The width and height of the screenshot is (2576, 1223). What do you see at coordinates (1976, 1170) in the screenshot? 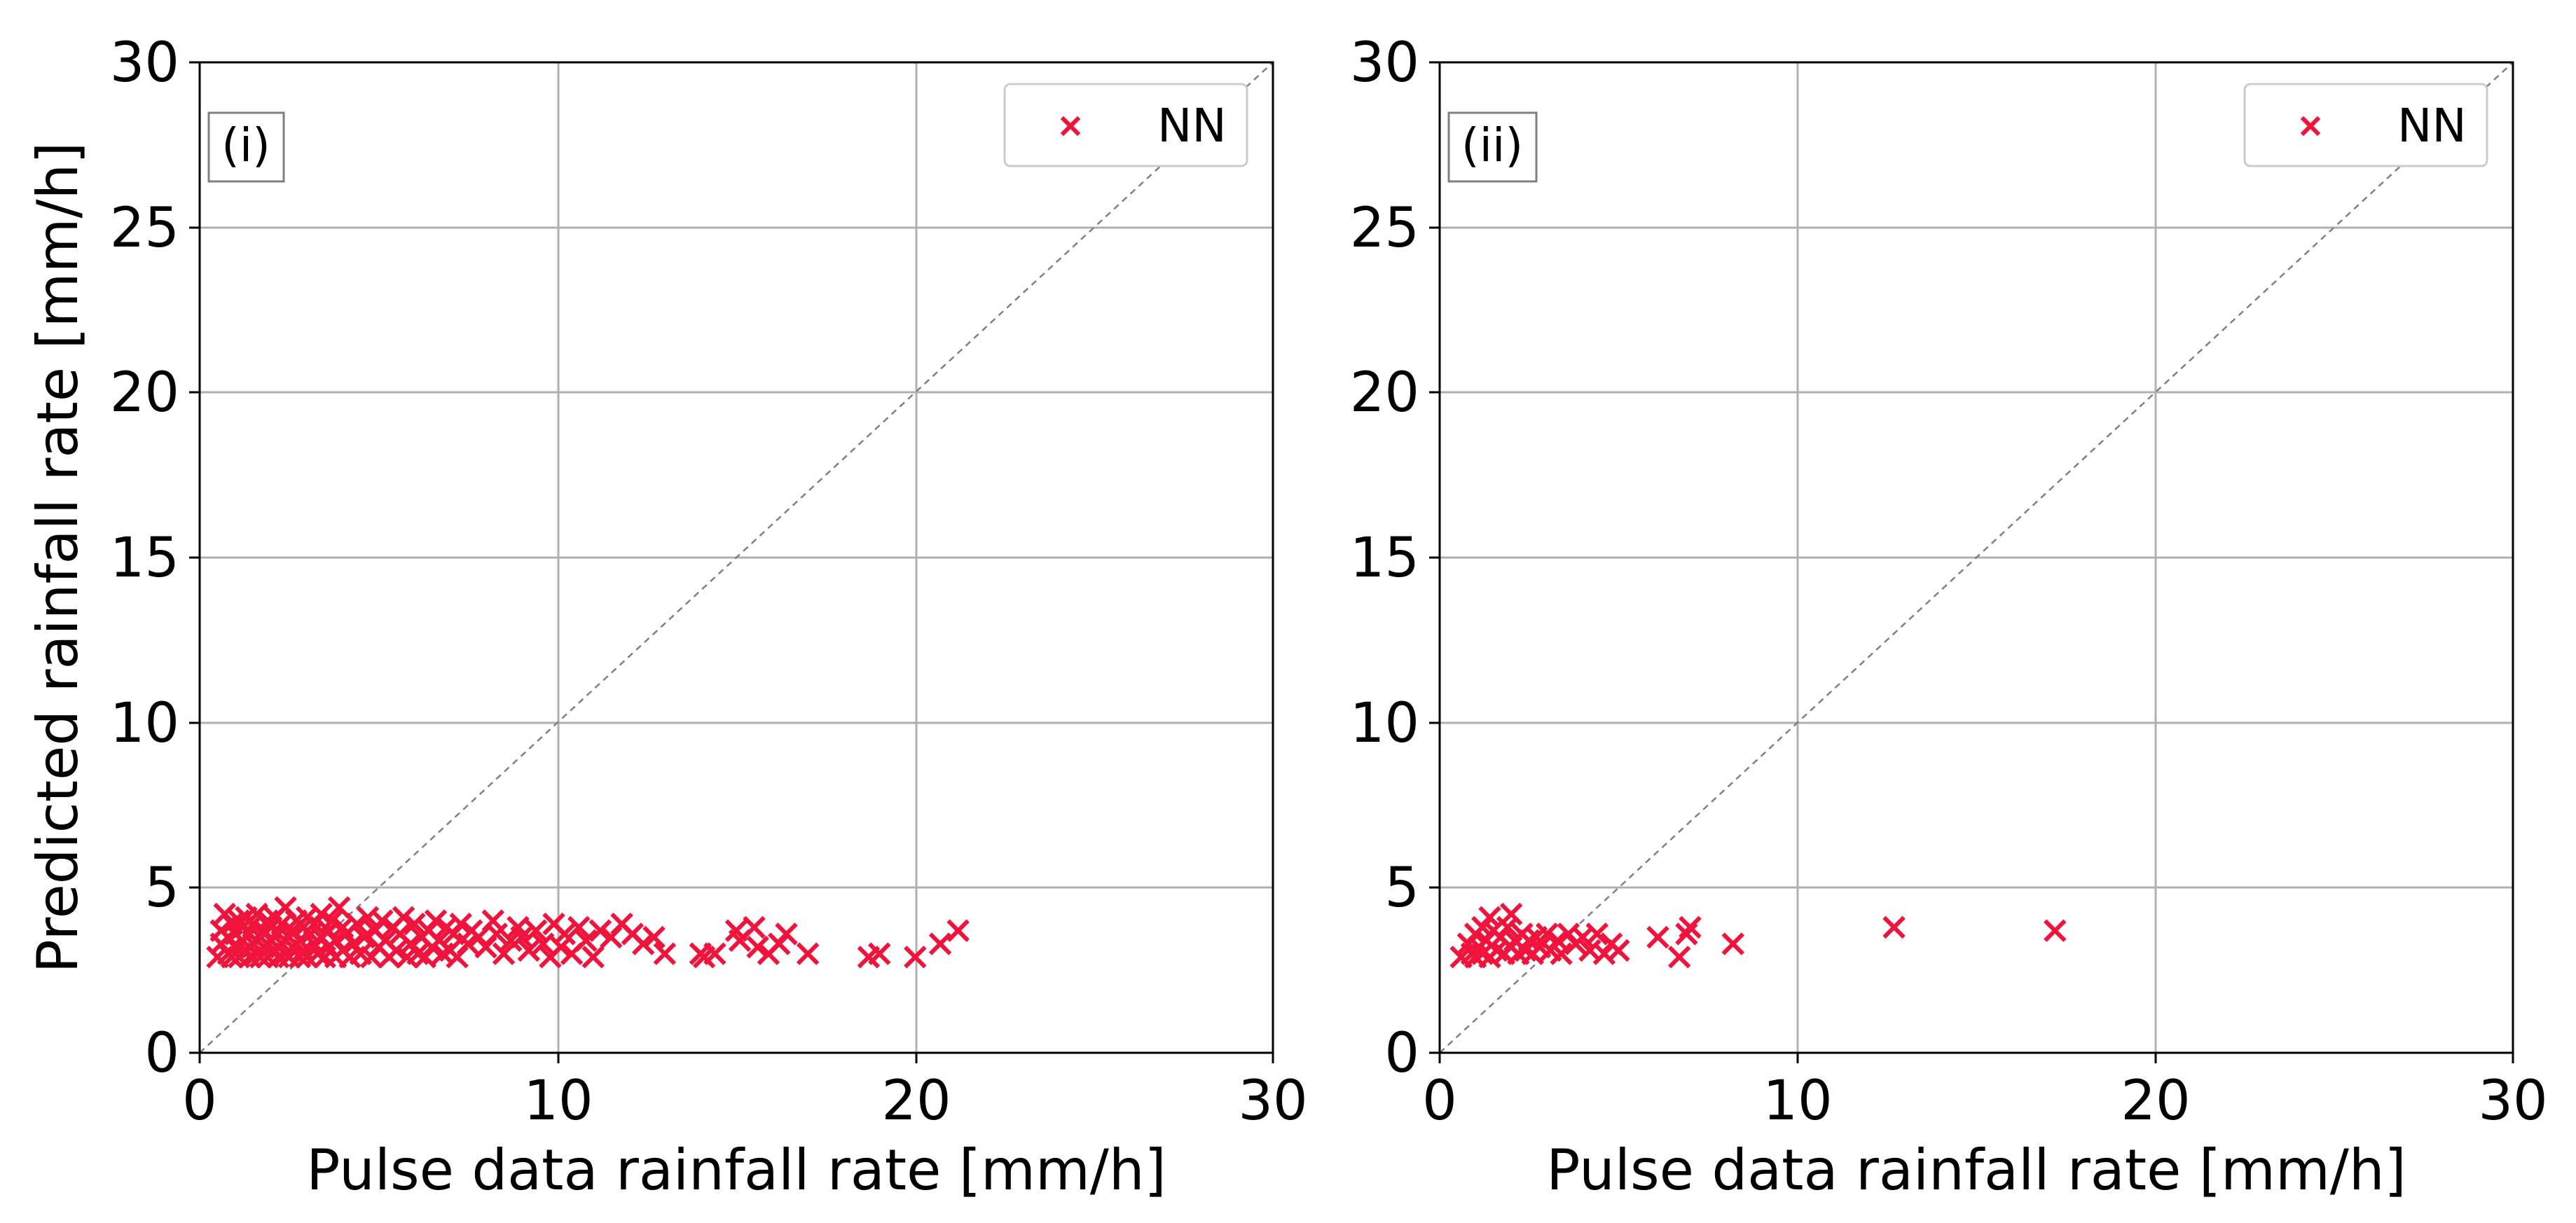
I see `panel-ii-x-axis-label: Pulse data rainfall rate [mm/h]` at bounding box center [1976, 1170].